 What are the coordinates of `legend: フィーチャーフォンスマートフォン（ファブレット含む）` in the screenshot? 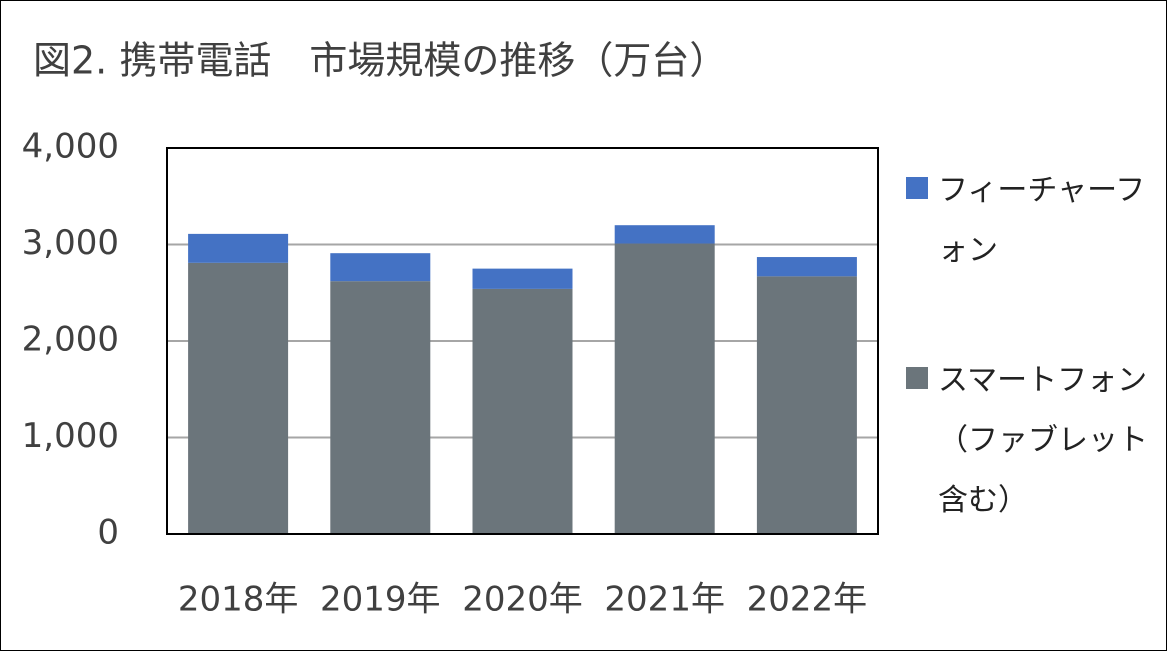 It's located at (1031, 381).